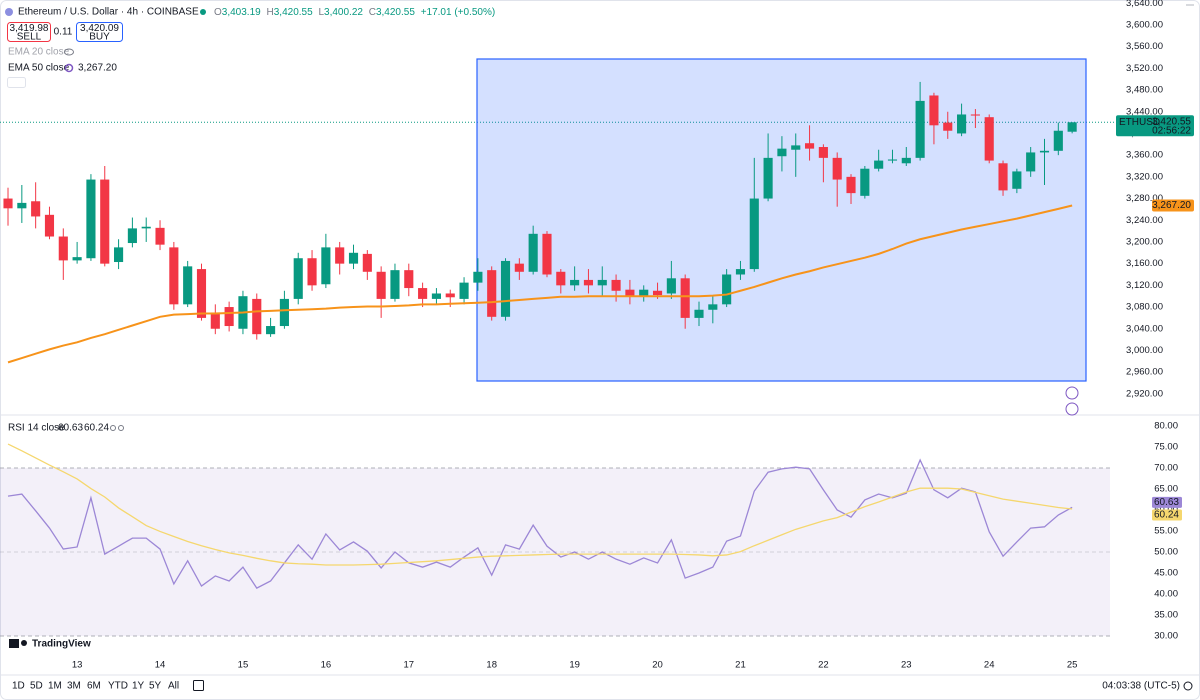 This screenshot has height=700, width=1200. I want to click on ohlc-key: C, so click(372, 12).